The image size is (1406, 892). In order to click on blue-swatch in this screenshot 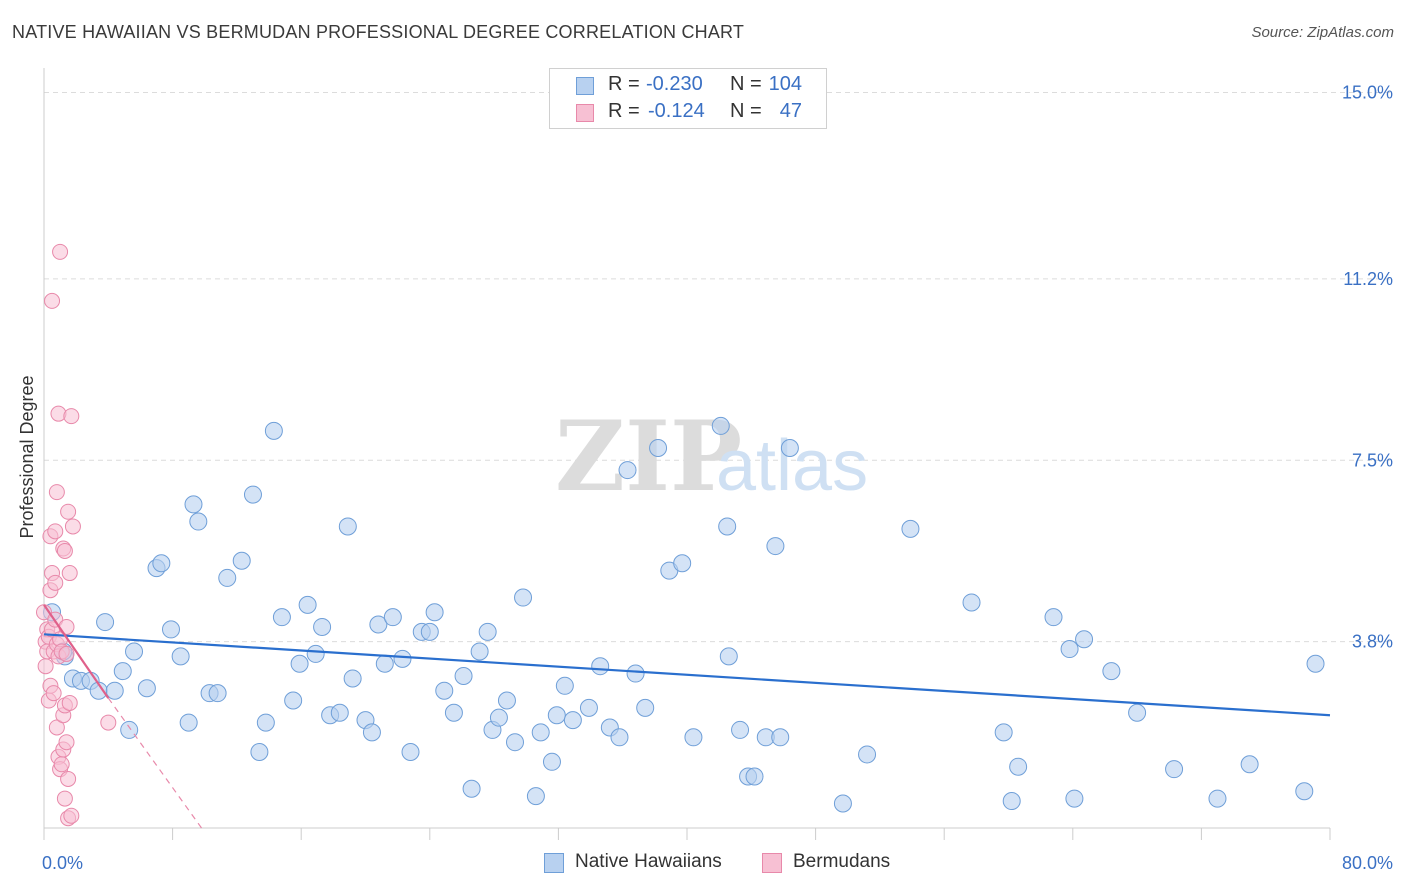, I will do `click(585, 86)`.